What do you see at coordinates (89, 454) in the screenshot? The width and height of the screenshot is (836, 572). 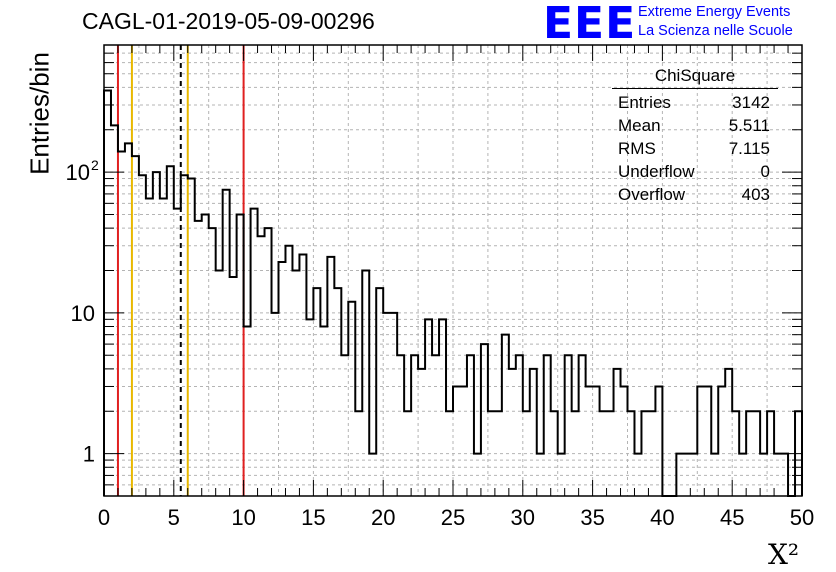 I see `y-tick-label: 1` at bounding box center [89, 454].